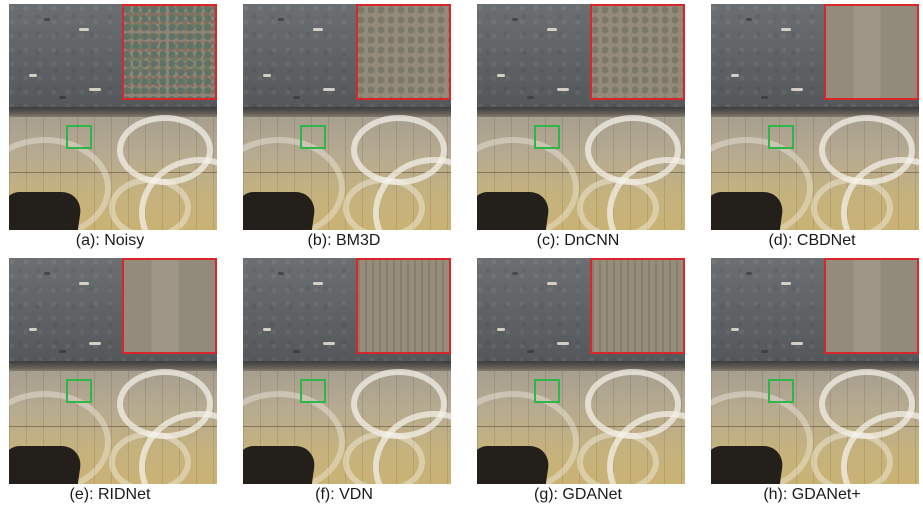 The image size is (923, 508). I want to click on panel: (f): VDN, so click(344, 379).